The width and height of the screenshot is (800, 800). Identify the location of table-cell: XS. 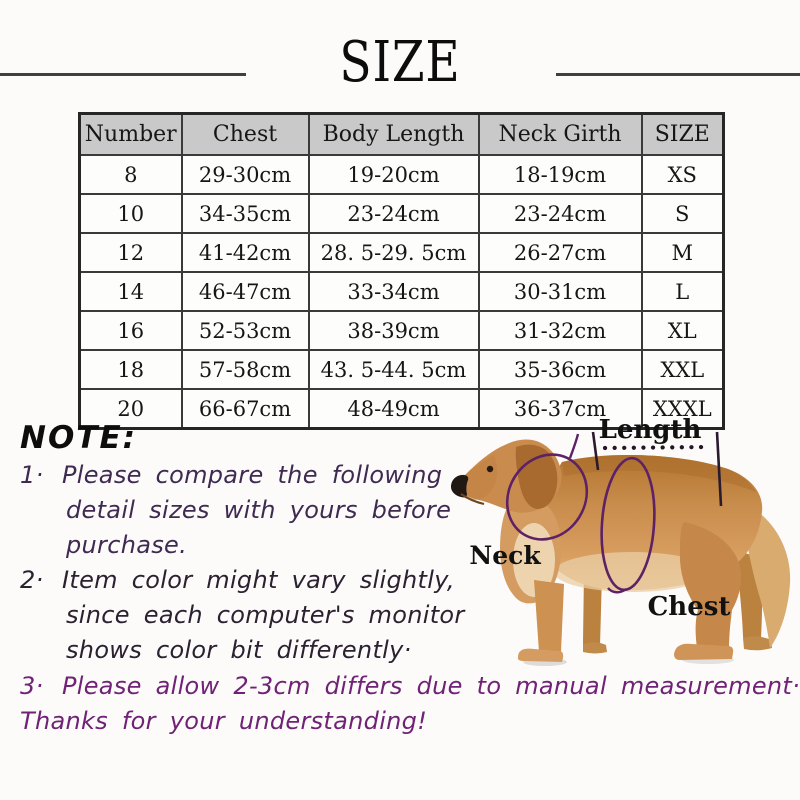
(682, 174).